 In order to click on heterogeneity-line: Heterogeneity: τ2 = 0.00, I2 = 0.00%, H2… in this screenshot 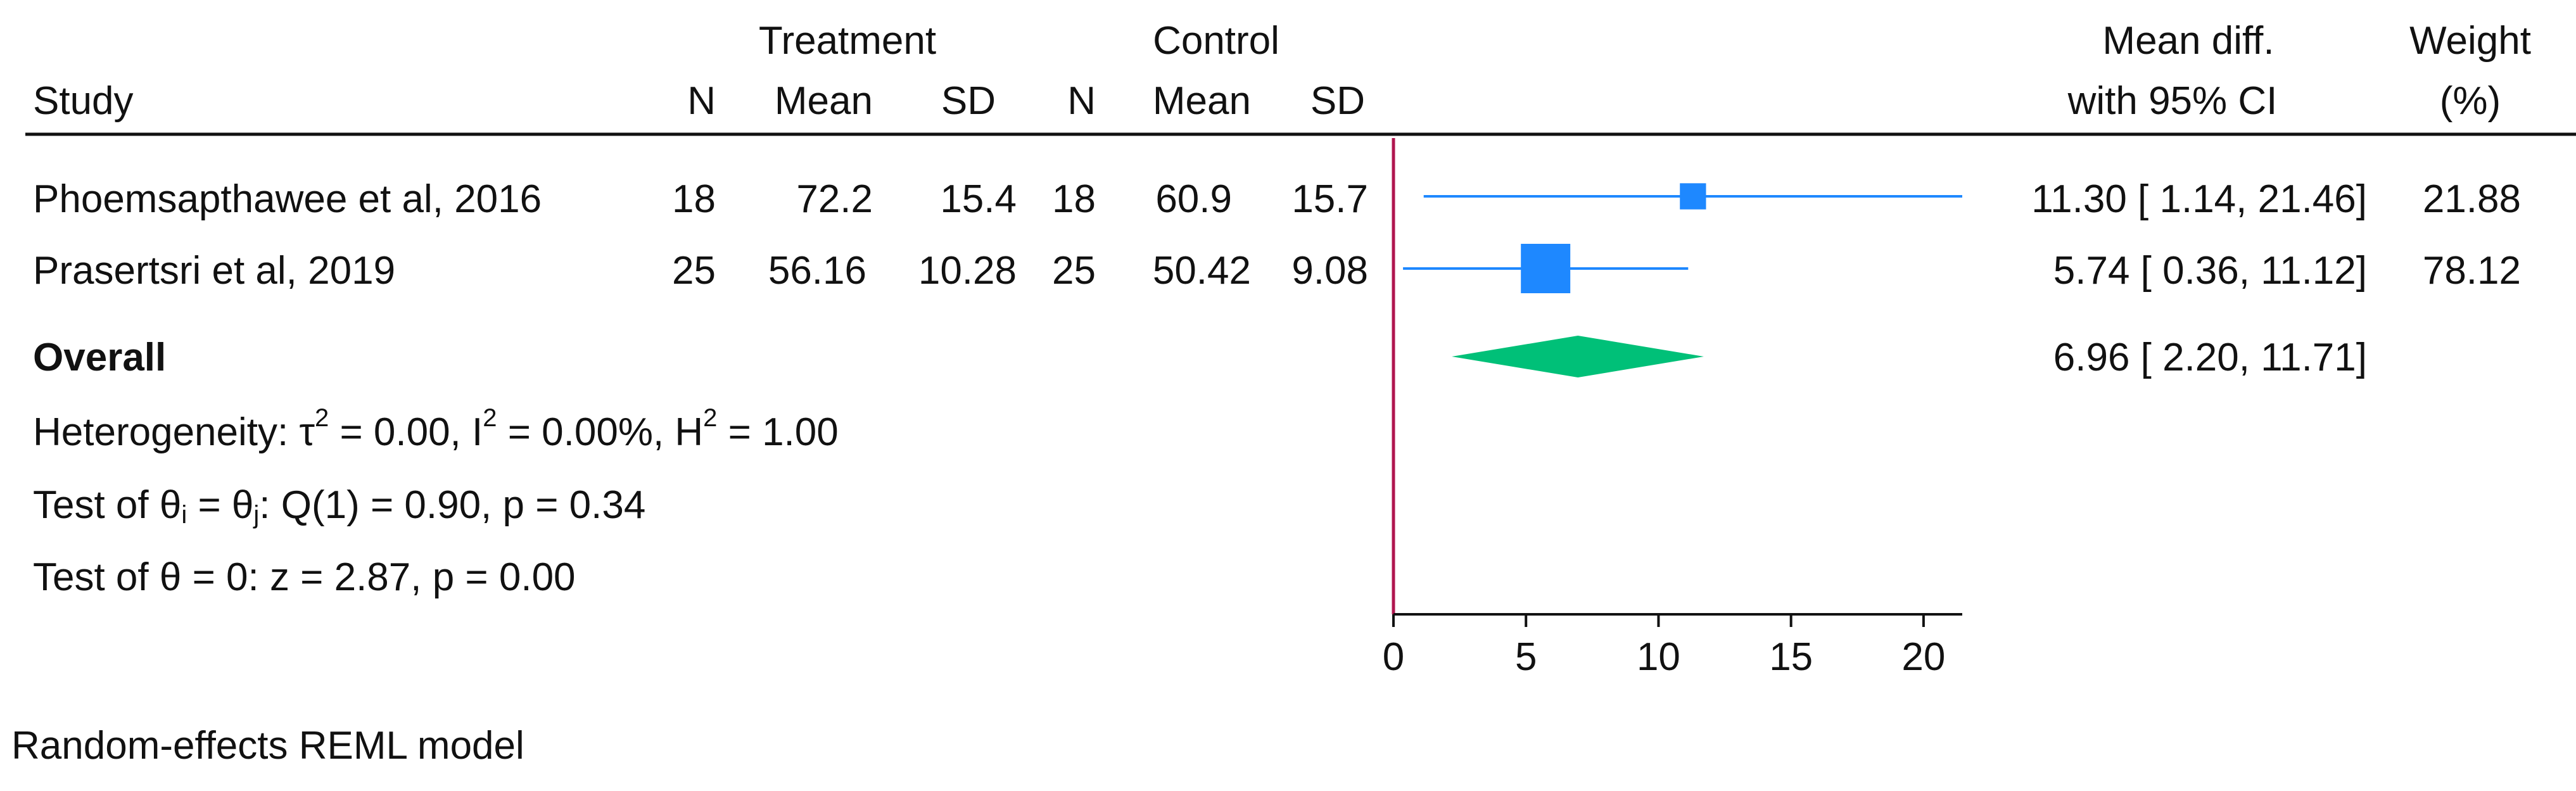, I will do `click(436, 429)`.